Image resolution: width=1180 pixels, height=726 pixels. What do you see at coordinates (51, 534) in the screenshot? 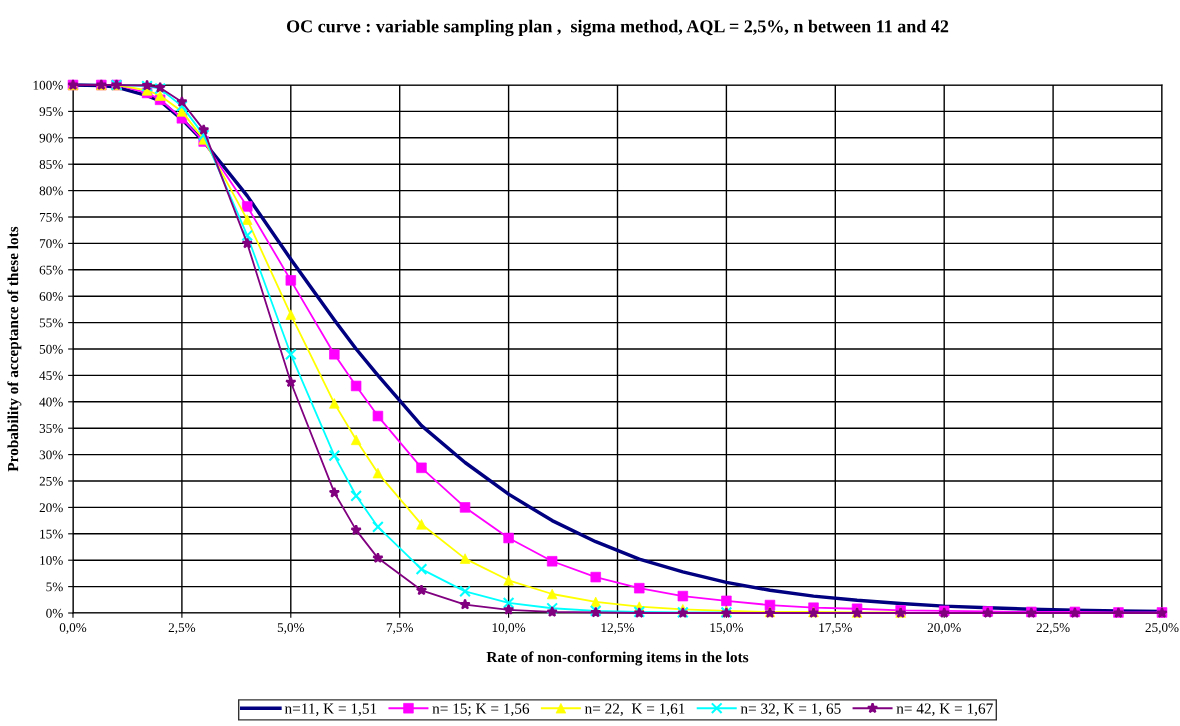
I see `y-tick-label: 15%` at bounding box center [51, 534].